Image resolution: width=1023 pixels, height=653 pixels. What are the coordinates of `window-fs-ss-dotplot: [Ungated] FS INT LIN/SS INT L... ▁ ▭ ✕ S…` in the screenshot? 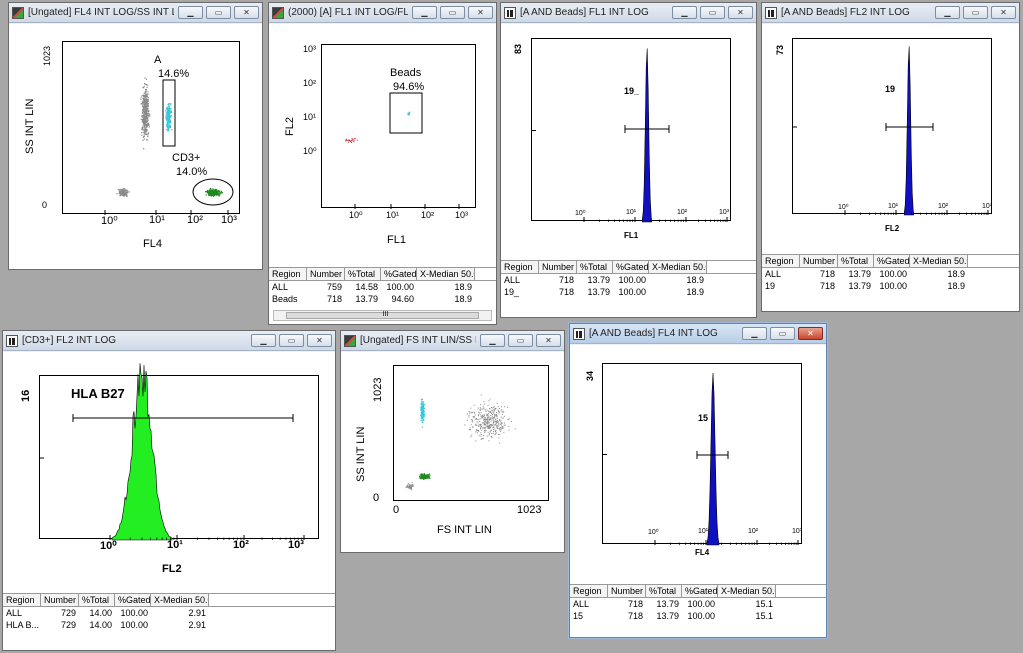 It's located at (452, 441).